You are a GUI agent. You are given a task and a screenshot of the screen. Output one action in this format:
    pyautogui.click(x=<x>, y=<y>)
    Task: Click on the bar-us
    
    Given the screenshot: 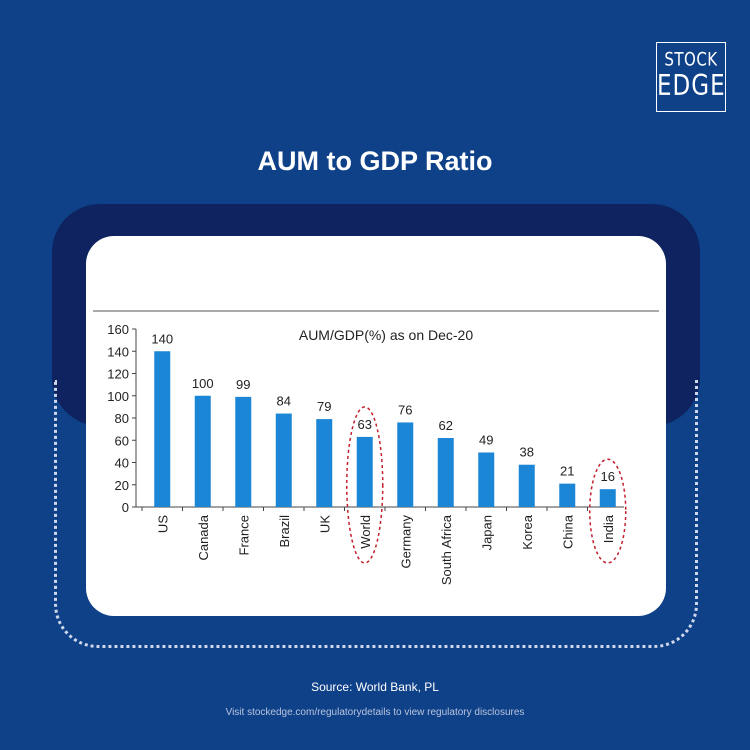 What is the action you would take?
    pyautogui.click(x=162, y=429)
    